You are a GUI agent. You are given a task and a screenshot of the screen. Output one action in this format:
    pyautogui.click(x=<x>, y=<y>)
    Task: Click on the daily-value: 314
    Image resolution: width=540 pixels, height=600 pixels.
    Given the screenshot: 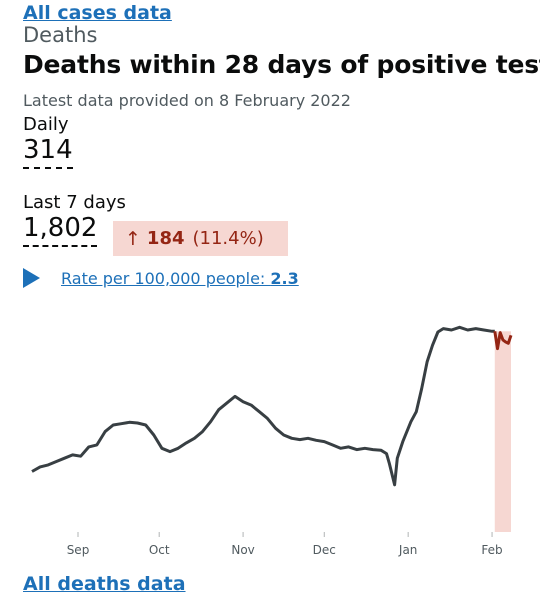 What is the action you would take?
    pyautogui.click(x=48, y=152)
    